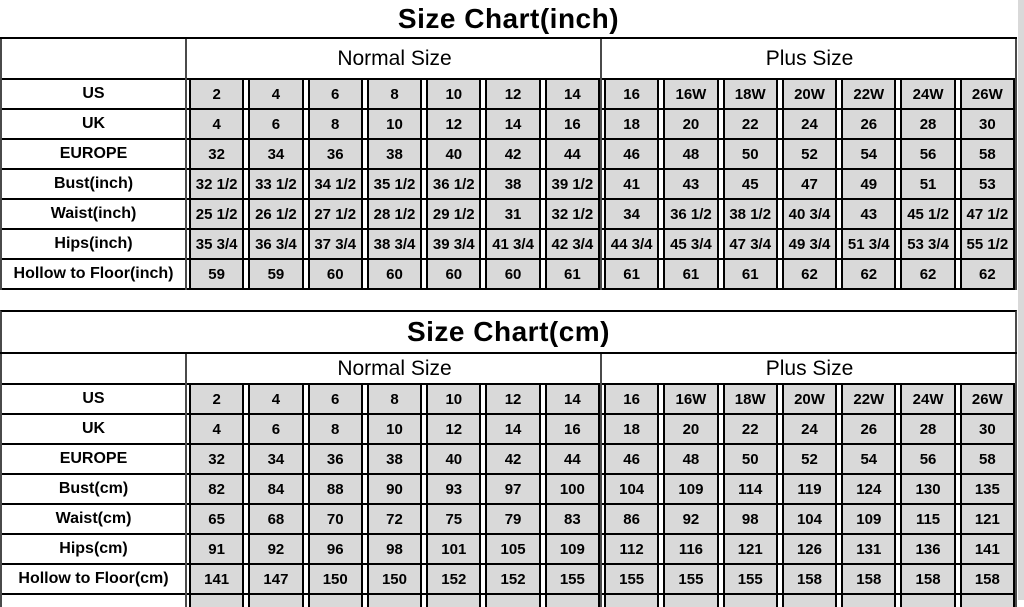  I want to click on size-cell-value: 48, so click(691, 459).